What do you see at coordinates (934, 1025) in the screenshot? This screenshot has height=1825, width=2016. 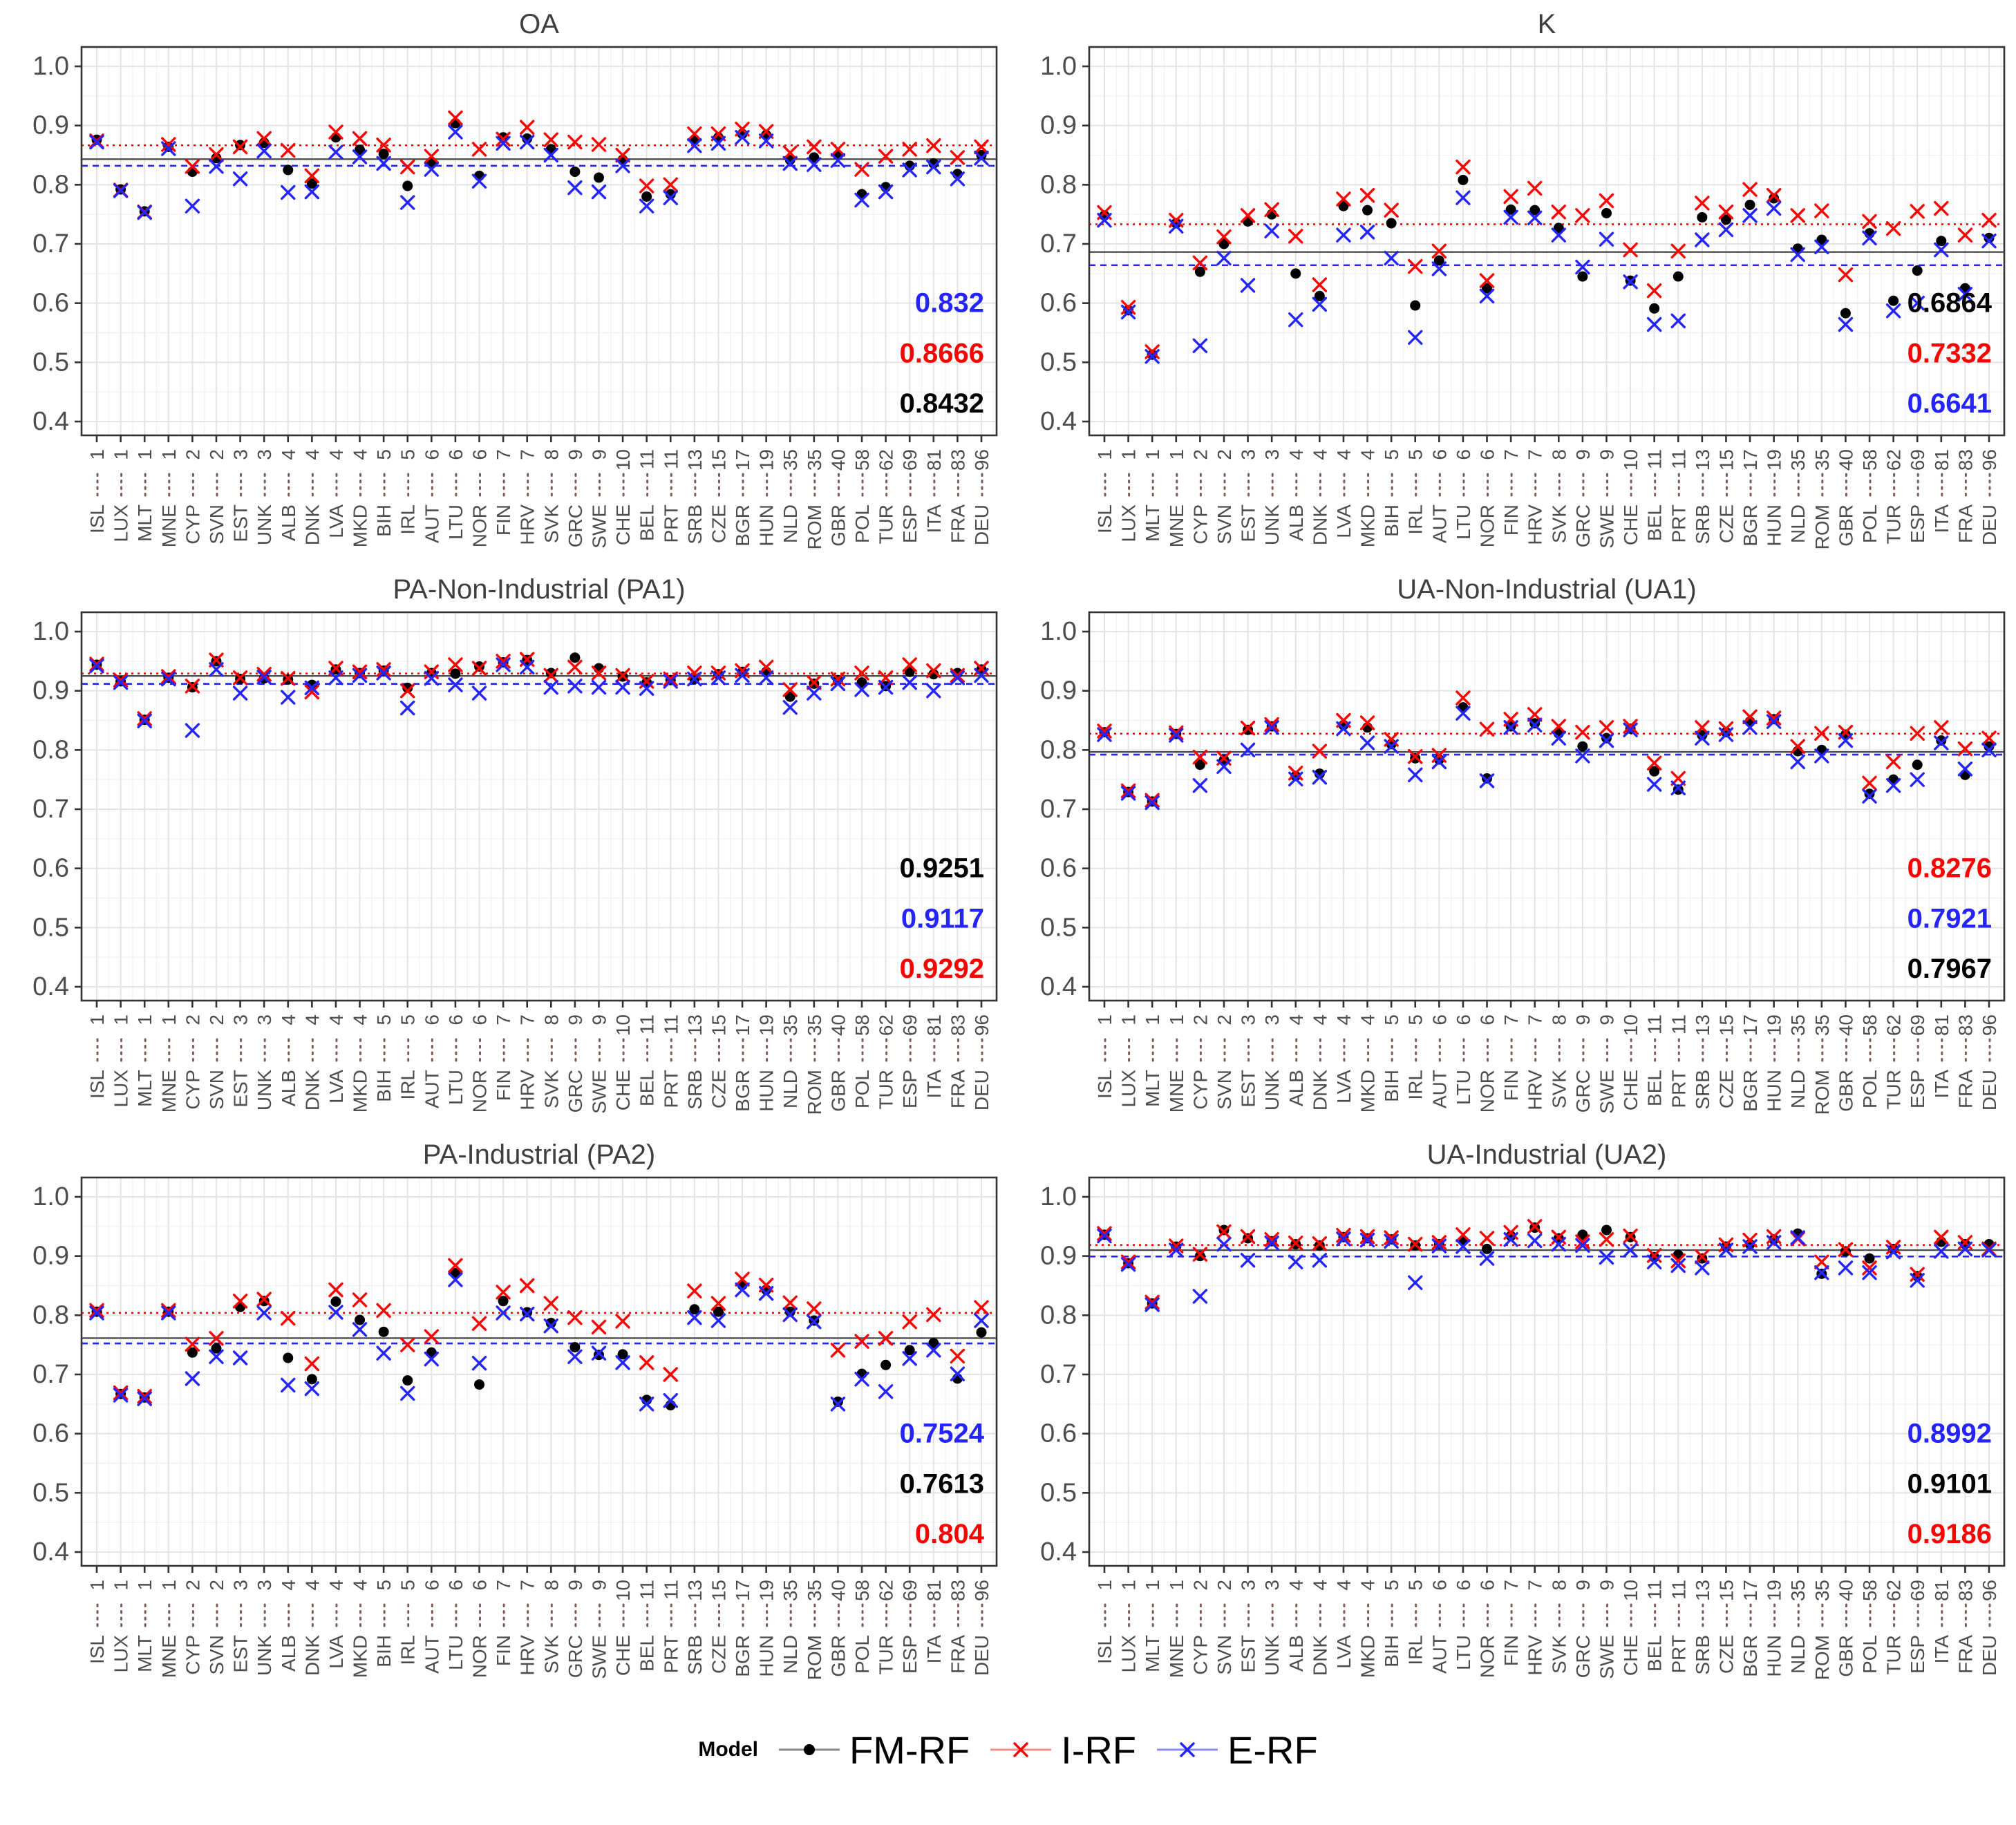 I see `svg-text: 81` at bounding box center [934, 1025].